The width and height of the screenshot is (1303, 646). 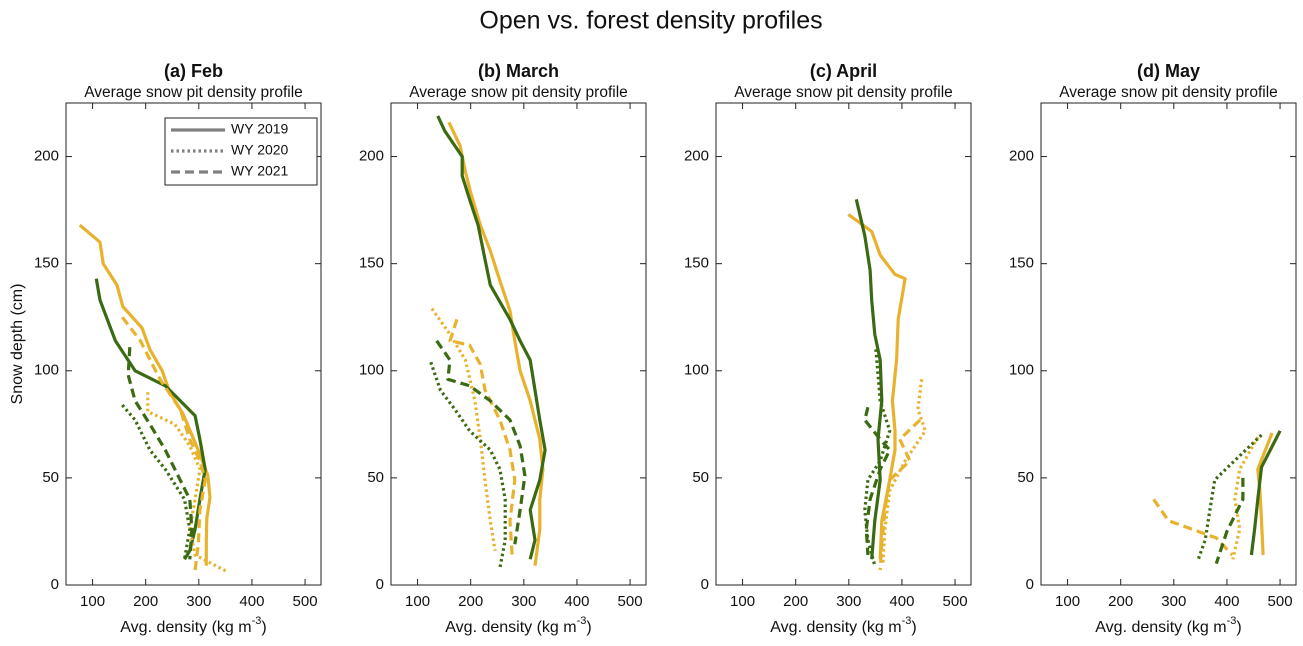 What do you see at coordinates (260, 171) in the screenshot?
I see `legend-label: WY 2021` at bounding box center [260, 171].